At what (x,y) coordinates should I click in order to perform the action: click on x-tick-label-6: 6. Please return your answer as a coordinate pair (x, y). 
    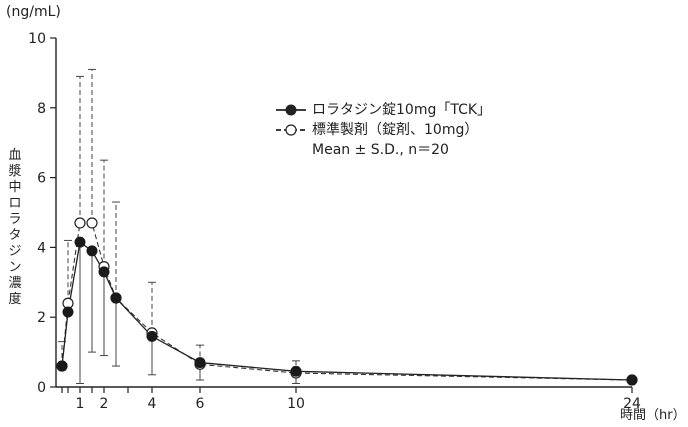
    Looking at the image, I should click on (200, 404).